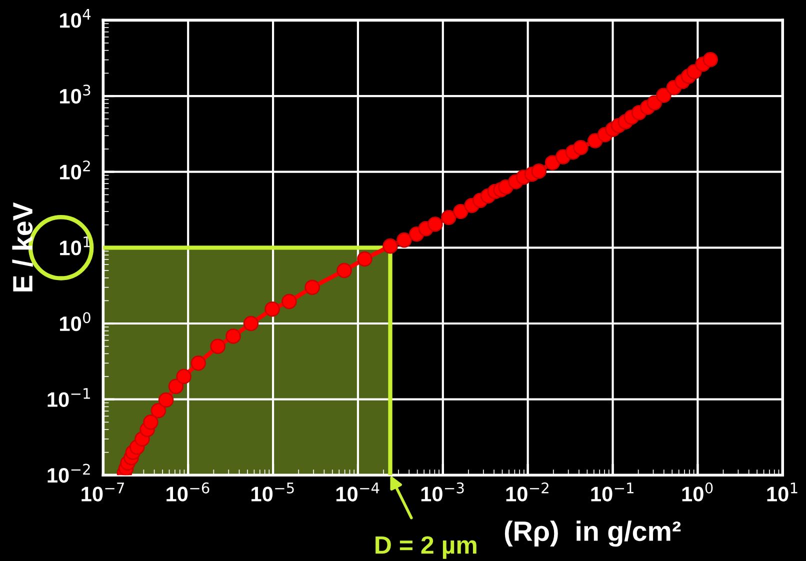 The height and width of the screenshot is (561, 806). I want to click on x-tick-label: 10$^{1}$, so click(782, 492).